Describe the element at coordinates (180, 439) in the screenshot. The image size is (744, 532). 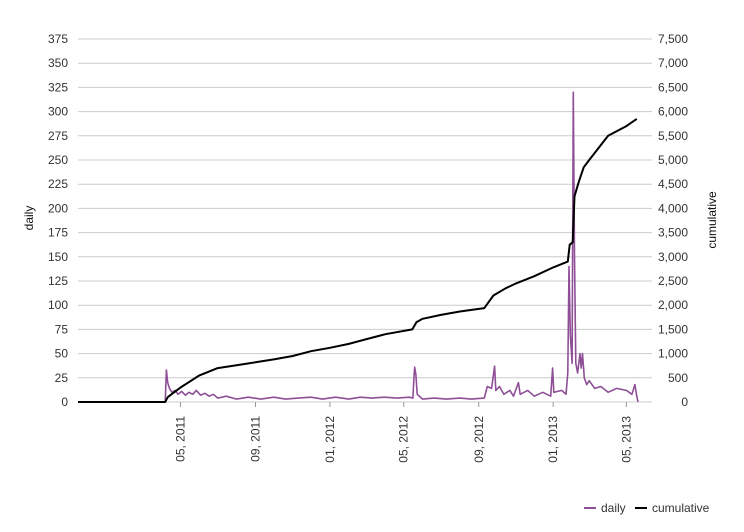
I see `x-tick-label: 05, 2011` at that location.